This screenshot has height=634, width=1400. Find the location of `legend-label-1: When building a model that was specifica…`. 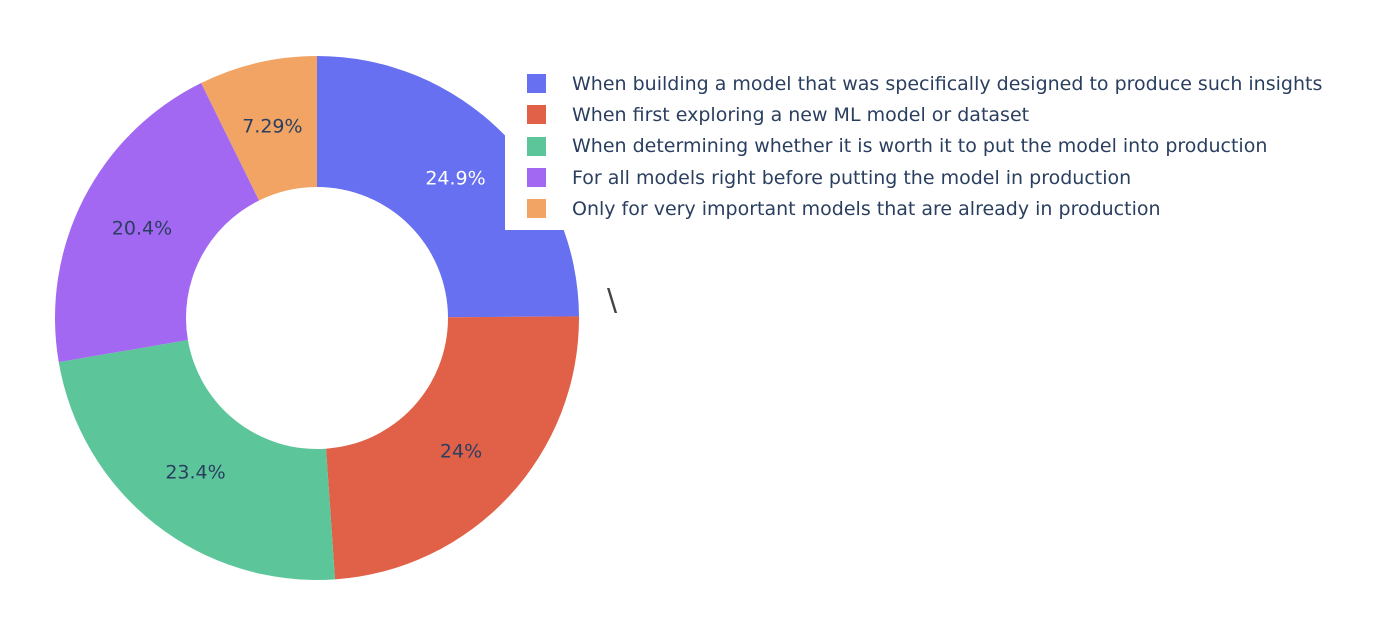

legend-label-1: When building a model that was specifica… is located at coordinates (947, 83).